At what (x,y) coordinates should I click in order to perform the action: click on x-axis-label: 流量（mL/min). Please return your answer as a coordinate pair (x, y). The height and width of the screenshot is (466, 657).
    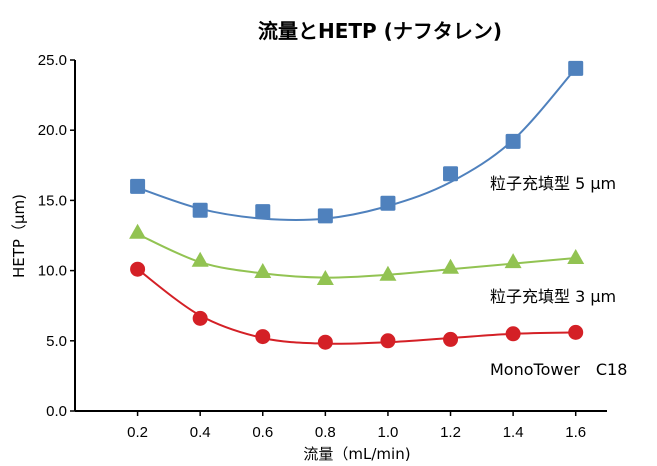
    Looking at the image, I should click on (356, 454).